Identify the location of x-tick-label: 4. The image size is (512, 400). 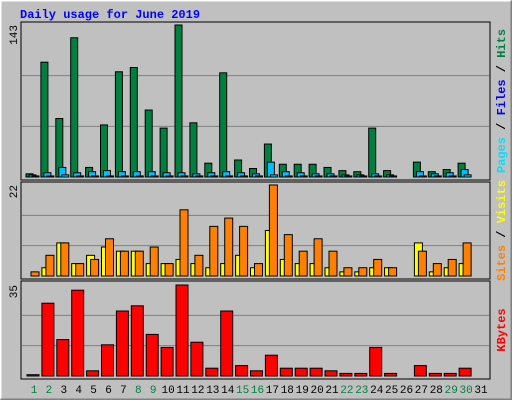
(78, 391).